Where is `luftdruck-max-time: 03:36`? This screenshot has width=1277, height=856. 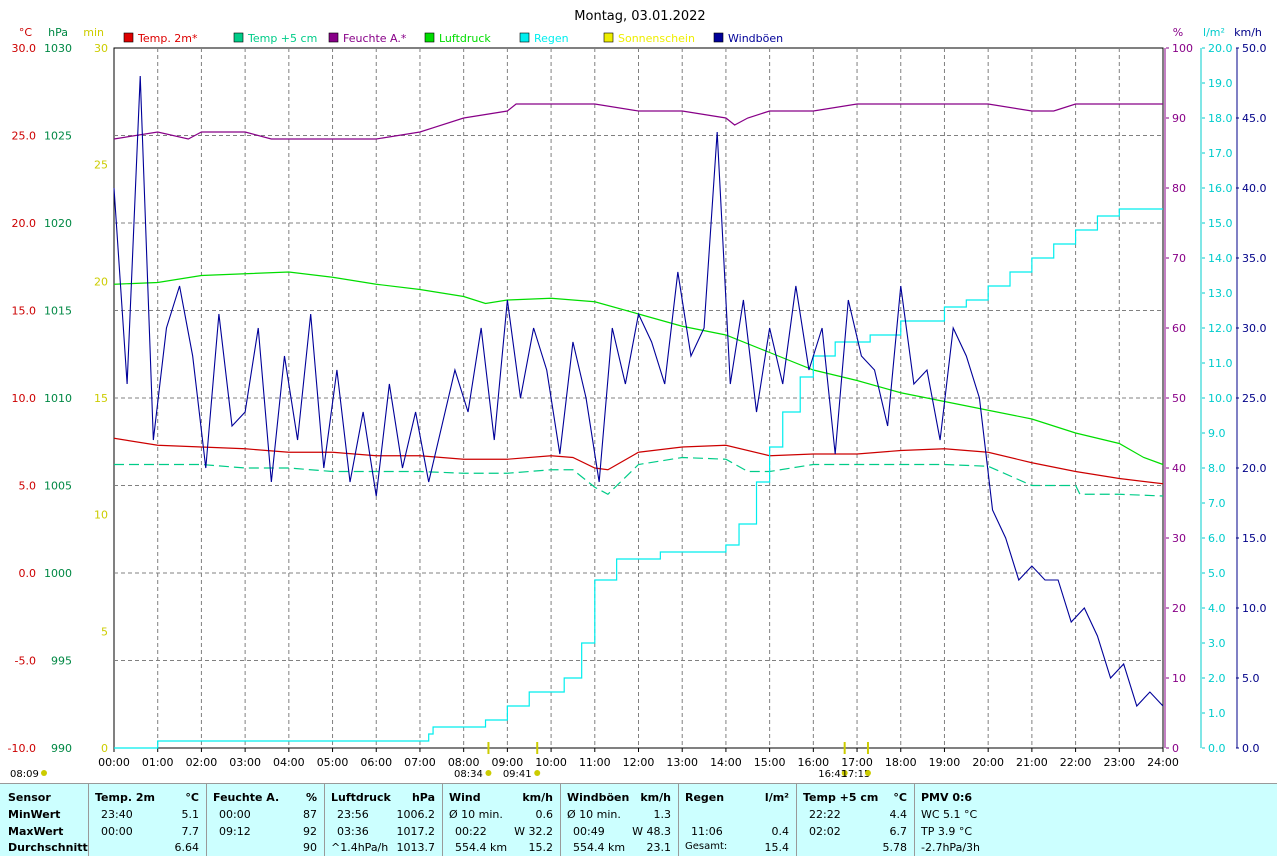 luftdruck-max-time: 03:36 is located at coordinates (353, 831).